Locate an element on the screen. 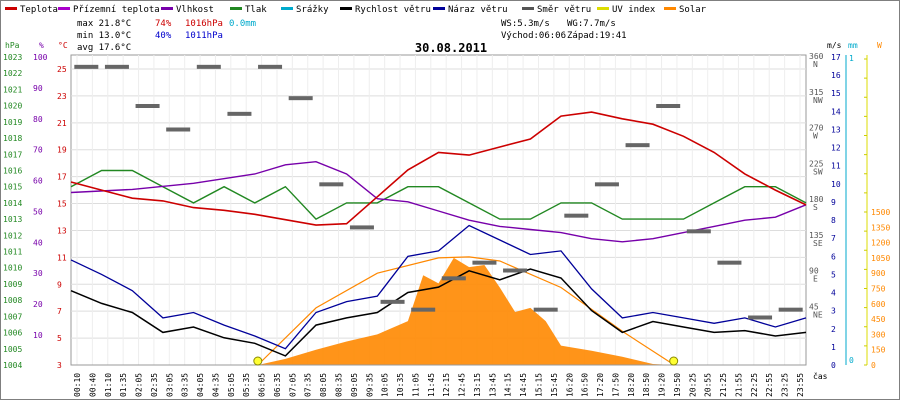  tick-time: 21:55 is located at coordinates (738, 385).